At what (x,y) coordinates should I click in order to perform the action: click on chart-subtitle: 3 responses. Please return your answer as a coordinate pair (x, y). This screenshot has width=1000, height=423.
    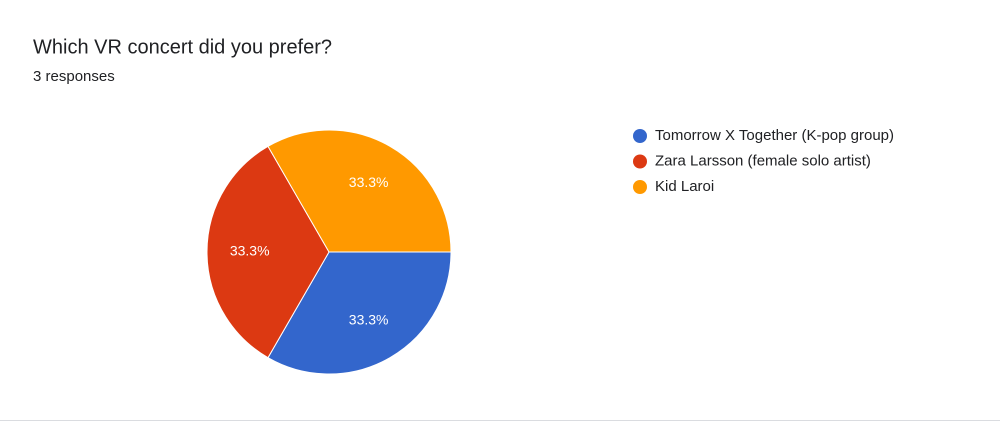
    Looking at the image, I should click on (74, 76).